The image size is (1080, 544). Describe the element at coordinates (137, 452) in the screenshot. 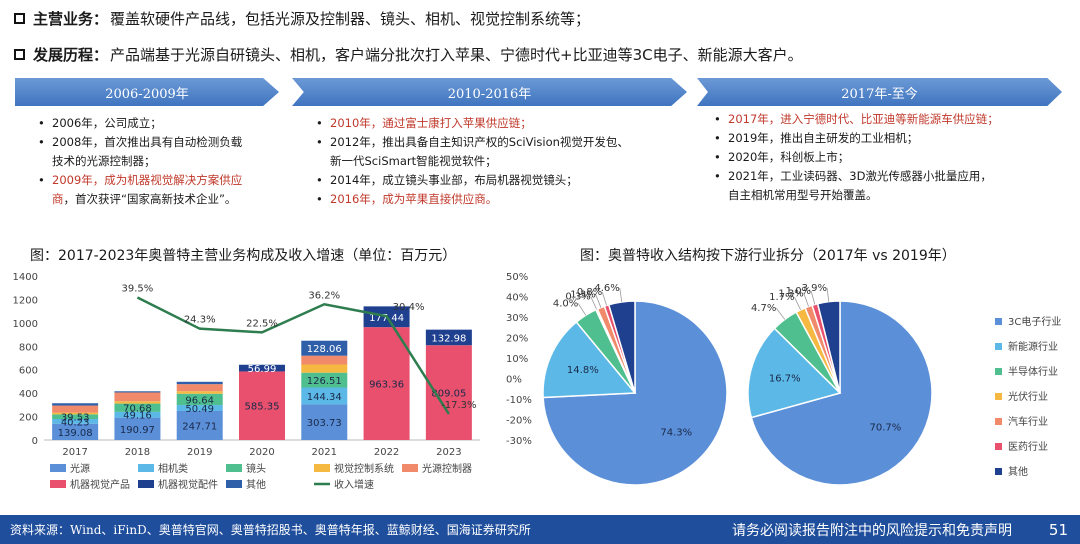

I see `x-tick-label: 2018` at that location.